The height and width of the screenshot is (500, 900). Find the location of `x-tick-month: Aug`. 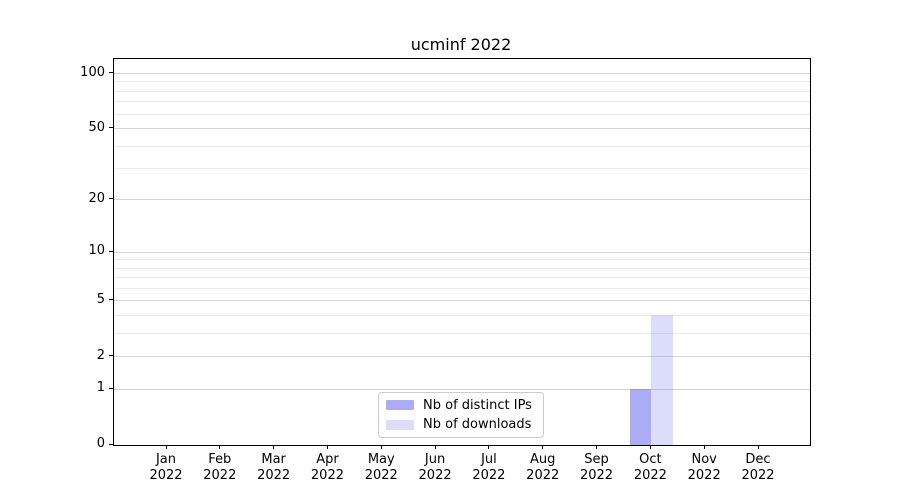

x-tick-month: Aug is located at coordinates (543, 459).